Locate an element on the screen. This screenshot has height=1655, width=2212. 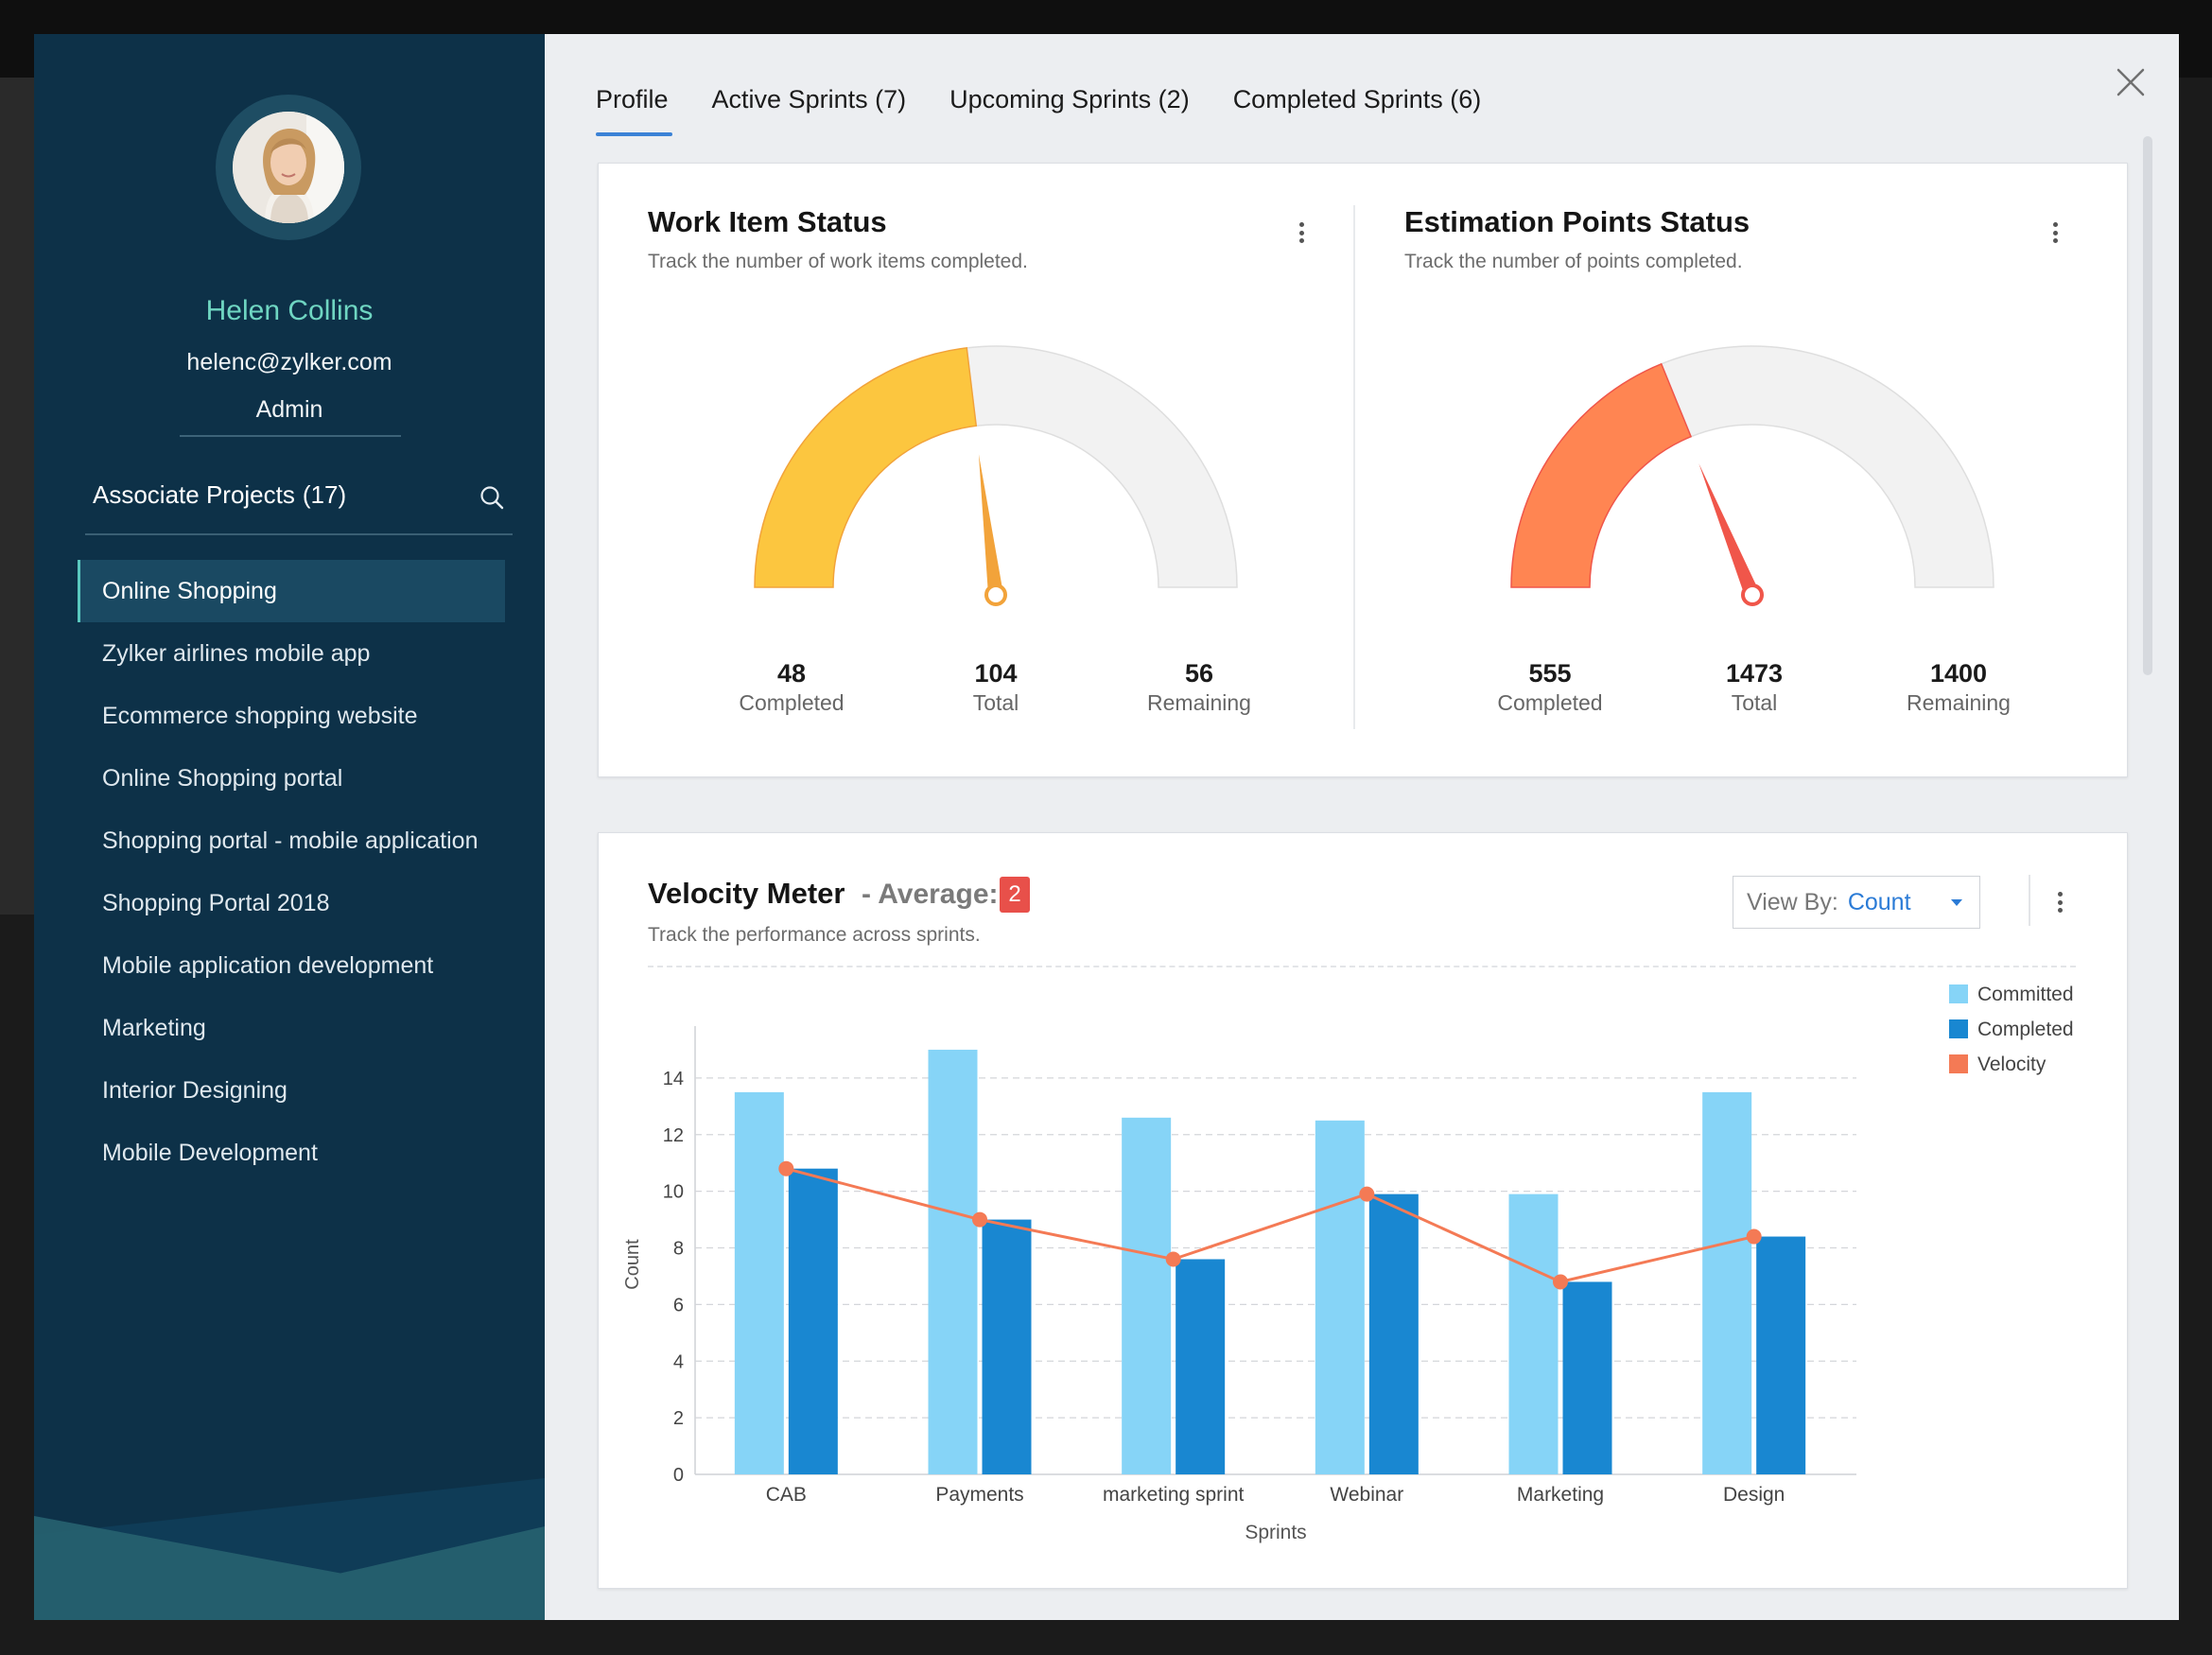
x-tick-label: Design is located at coordinates (1754, 1495).